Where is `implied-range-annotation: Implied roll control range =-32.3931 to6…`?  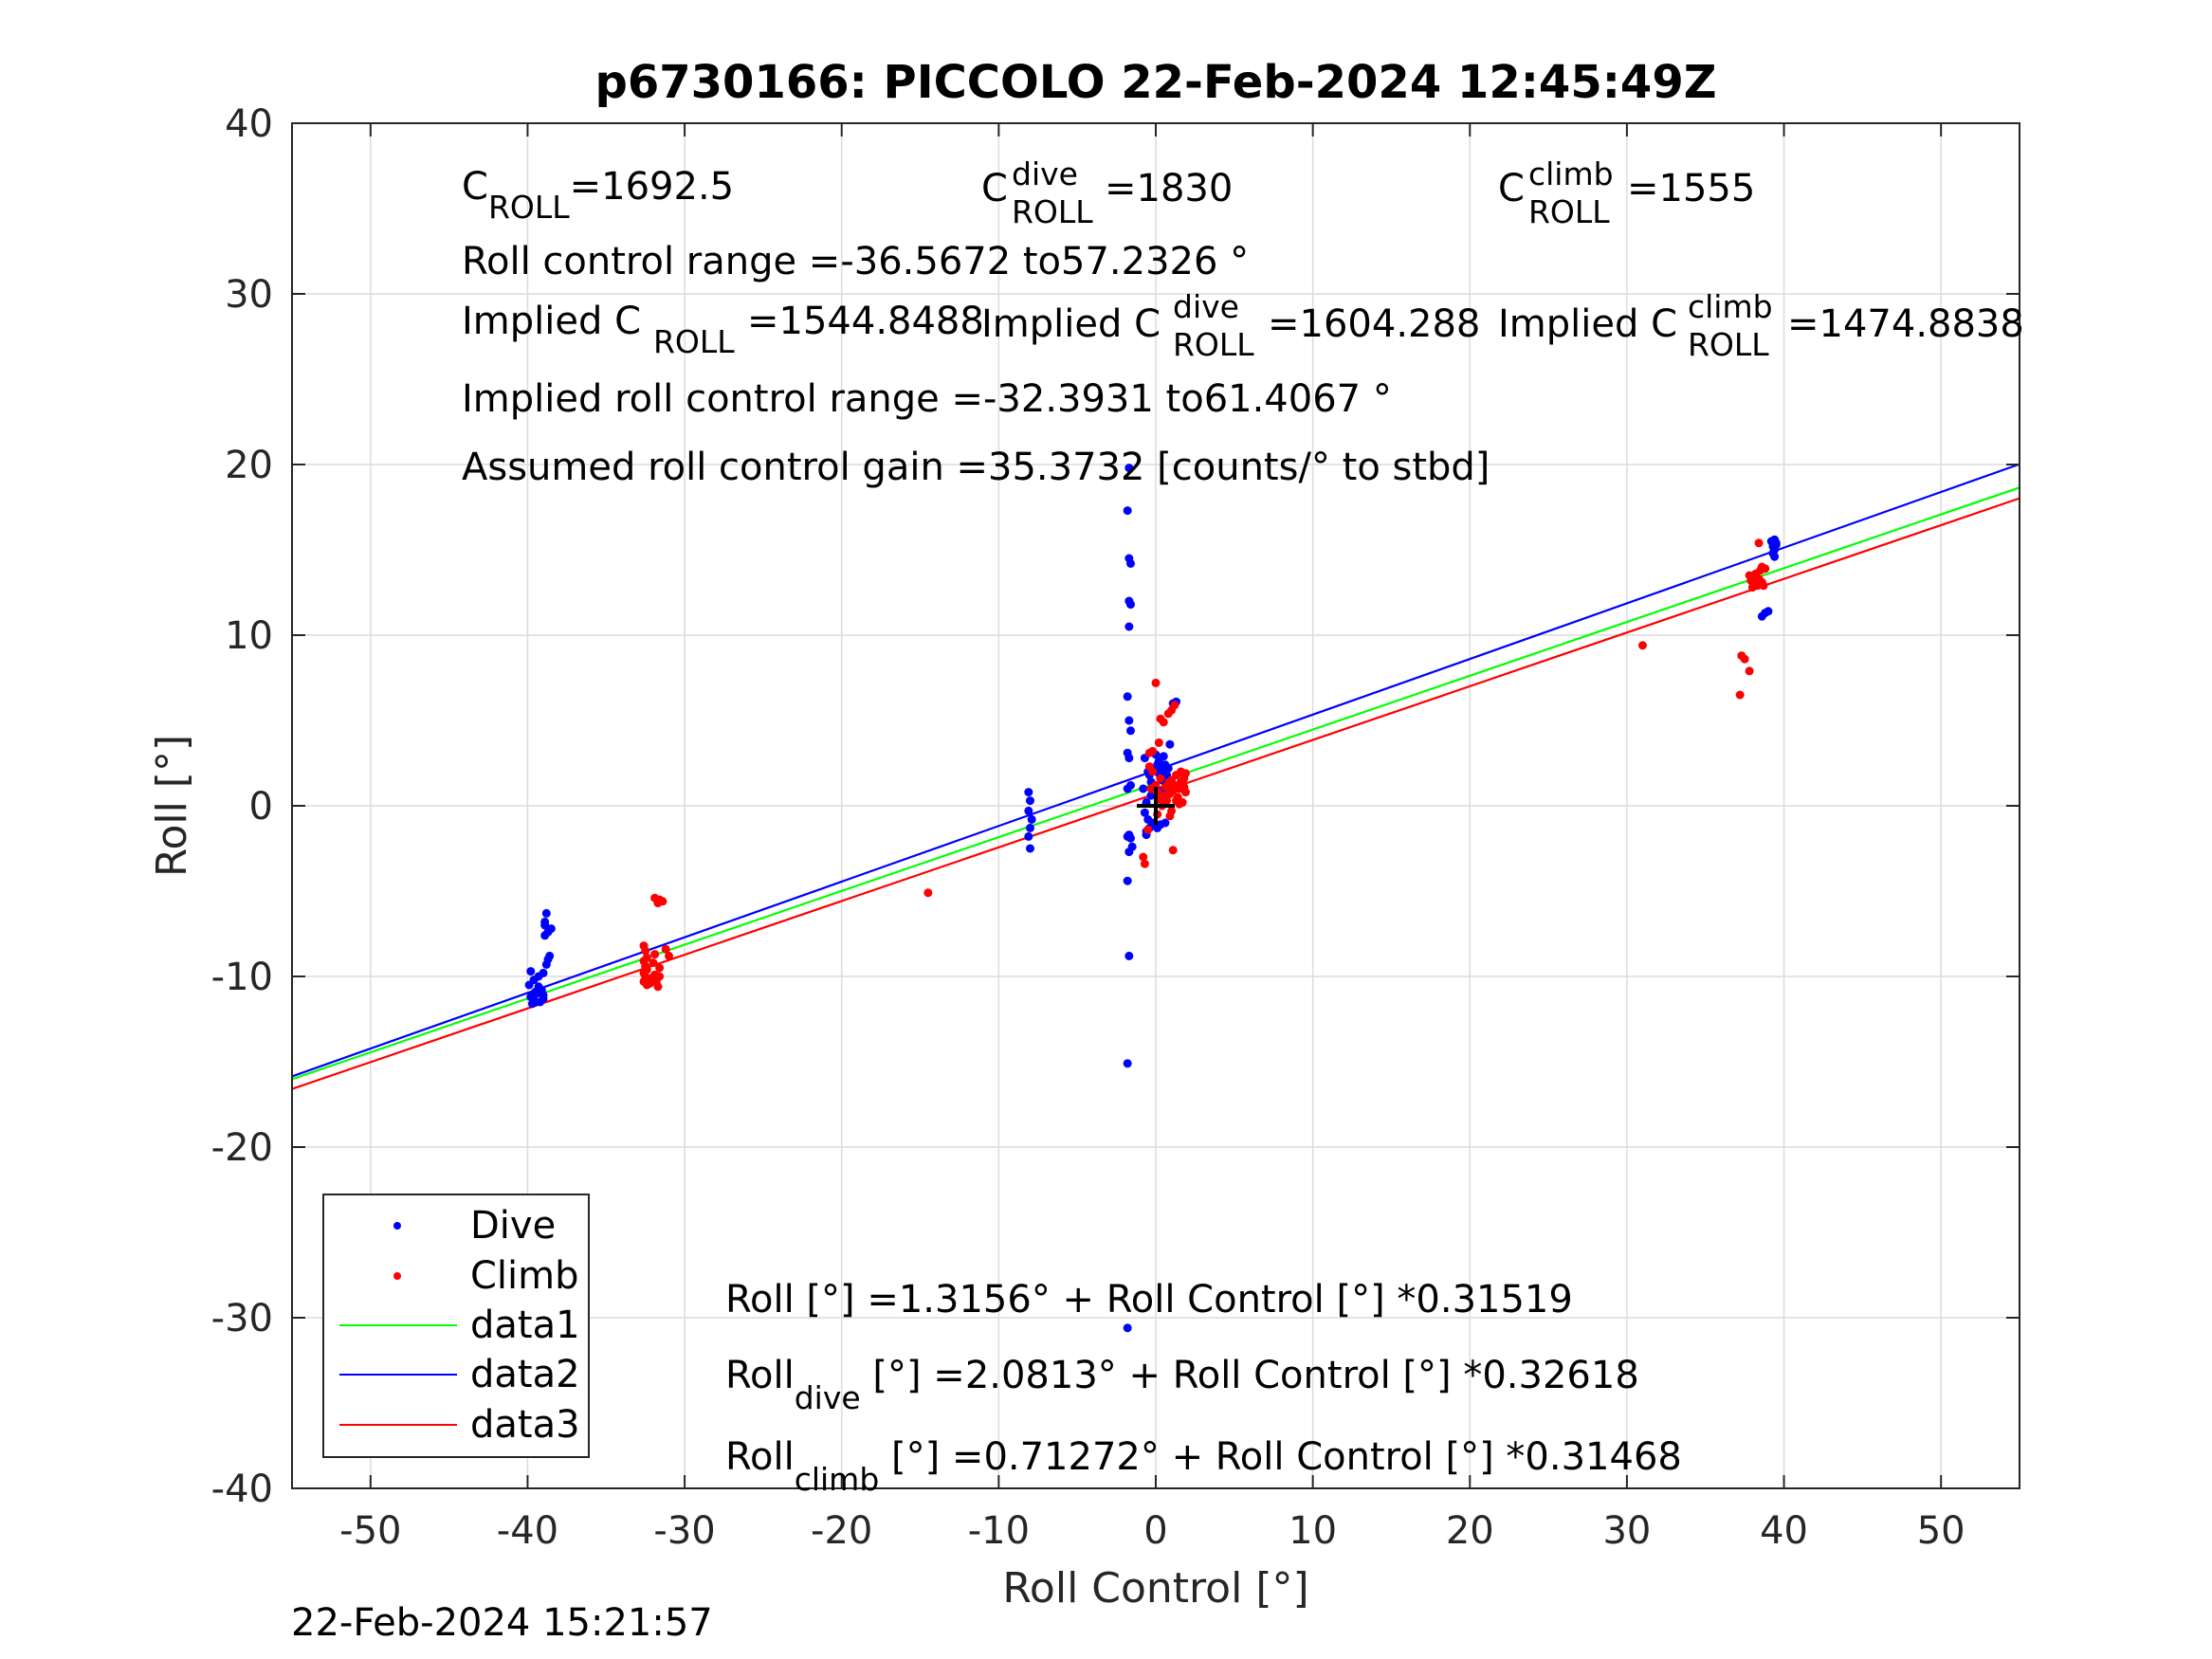
implied-range-annotation: Implied roll control range =-32.3931 to6… is located at coordinates (927, 399).